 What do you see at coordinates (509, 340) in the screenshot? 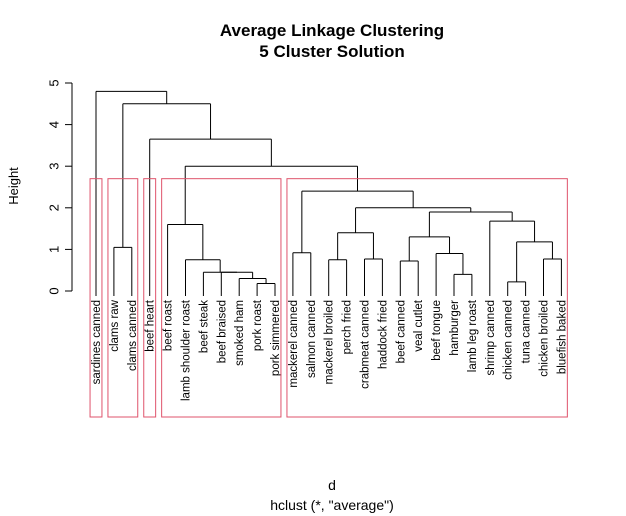
I see `leaf-label: chicken canned` at bounding box center [509, 340].